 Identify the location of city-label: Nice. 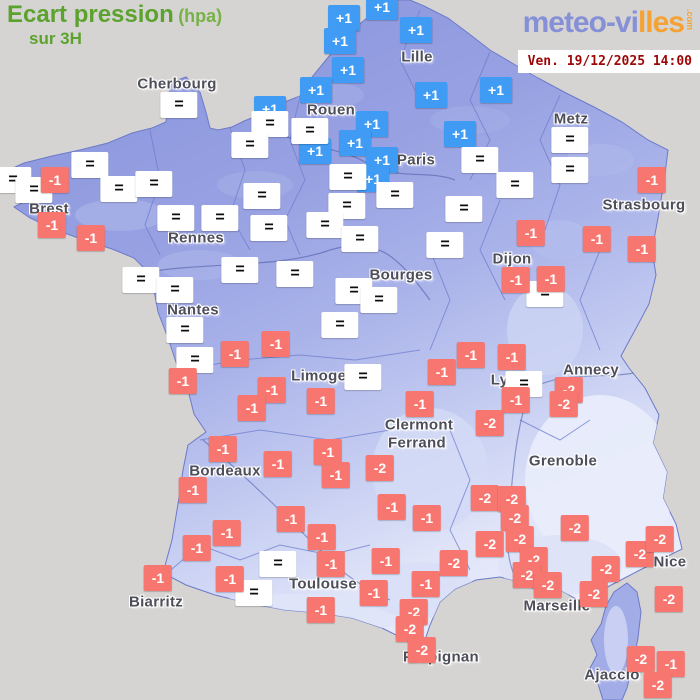
(670, 562).